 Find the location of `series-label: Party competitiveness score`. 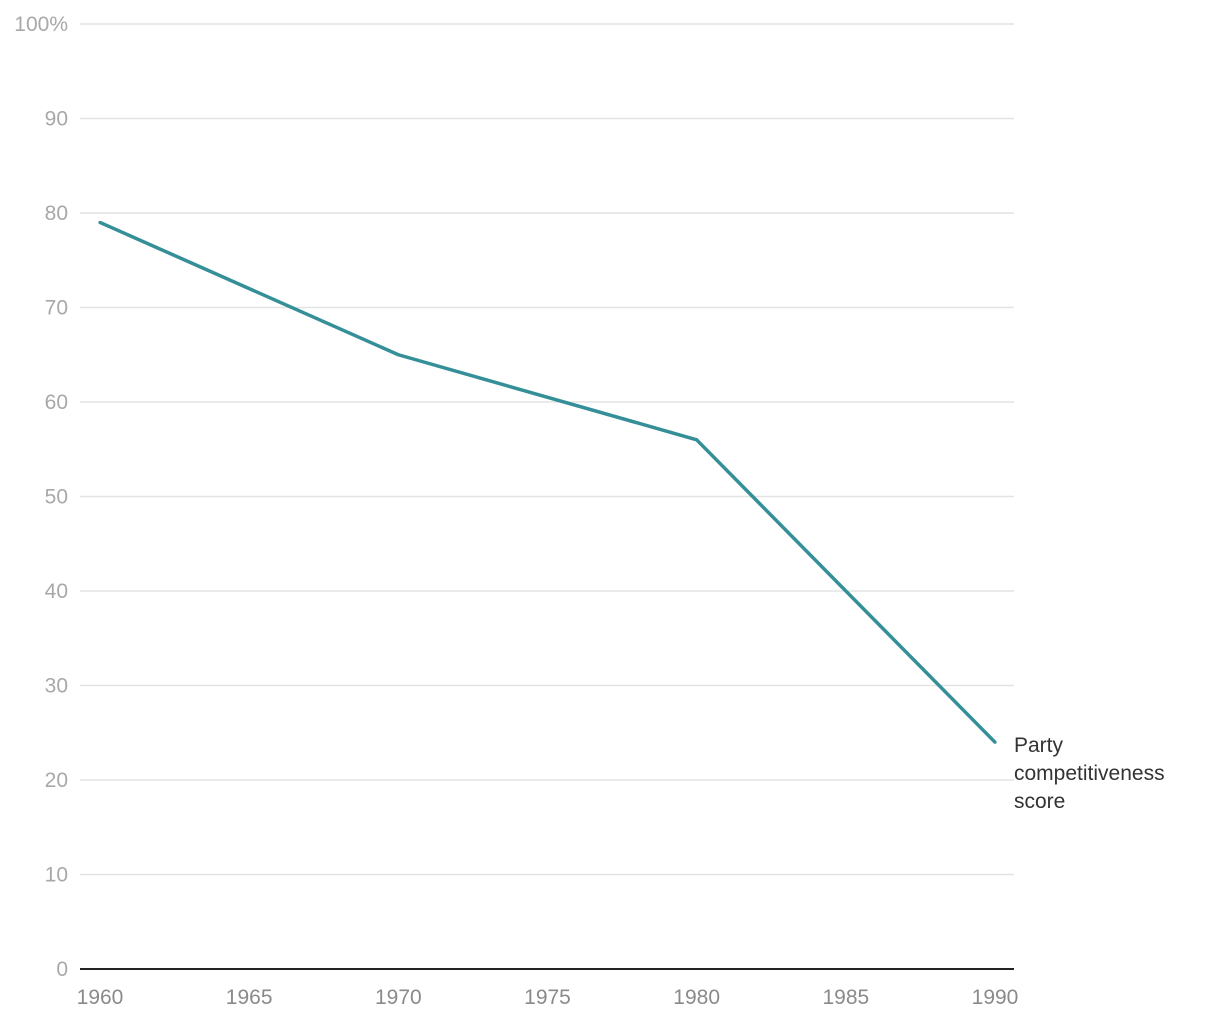

series-label: Party competitiveness score is located at coordinates (1089, 773).